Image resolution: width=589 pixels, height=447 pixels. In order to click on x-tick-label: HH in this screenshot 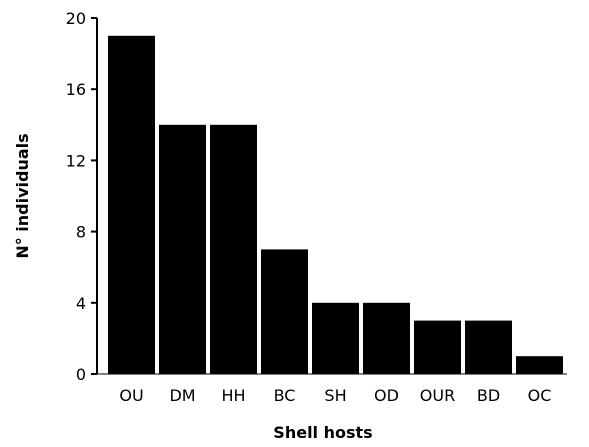, I will do `click(233, 395)`.